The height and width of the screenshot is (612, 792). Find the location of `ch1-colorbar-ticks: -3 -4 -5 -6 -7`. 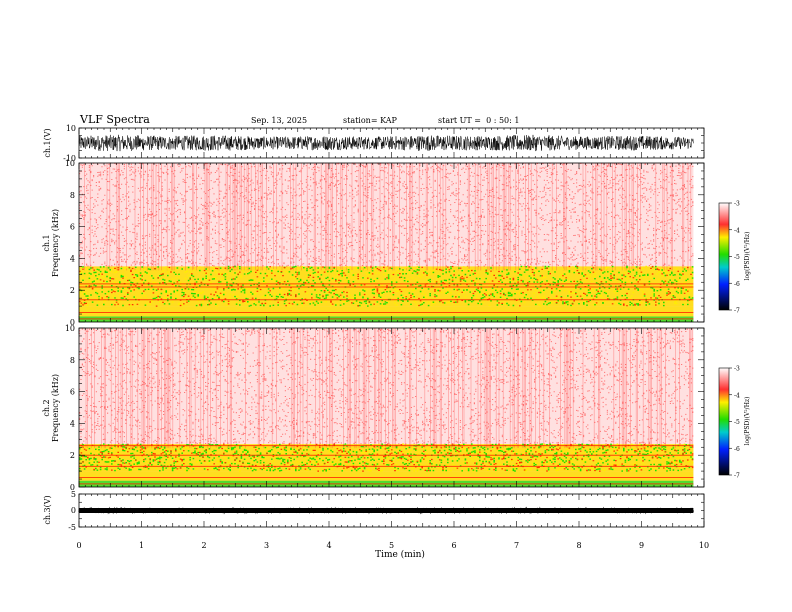

ch1-colorbar-ticks: -3 -4 -5 -6 -7 is located at coordinates (734, 258).